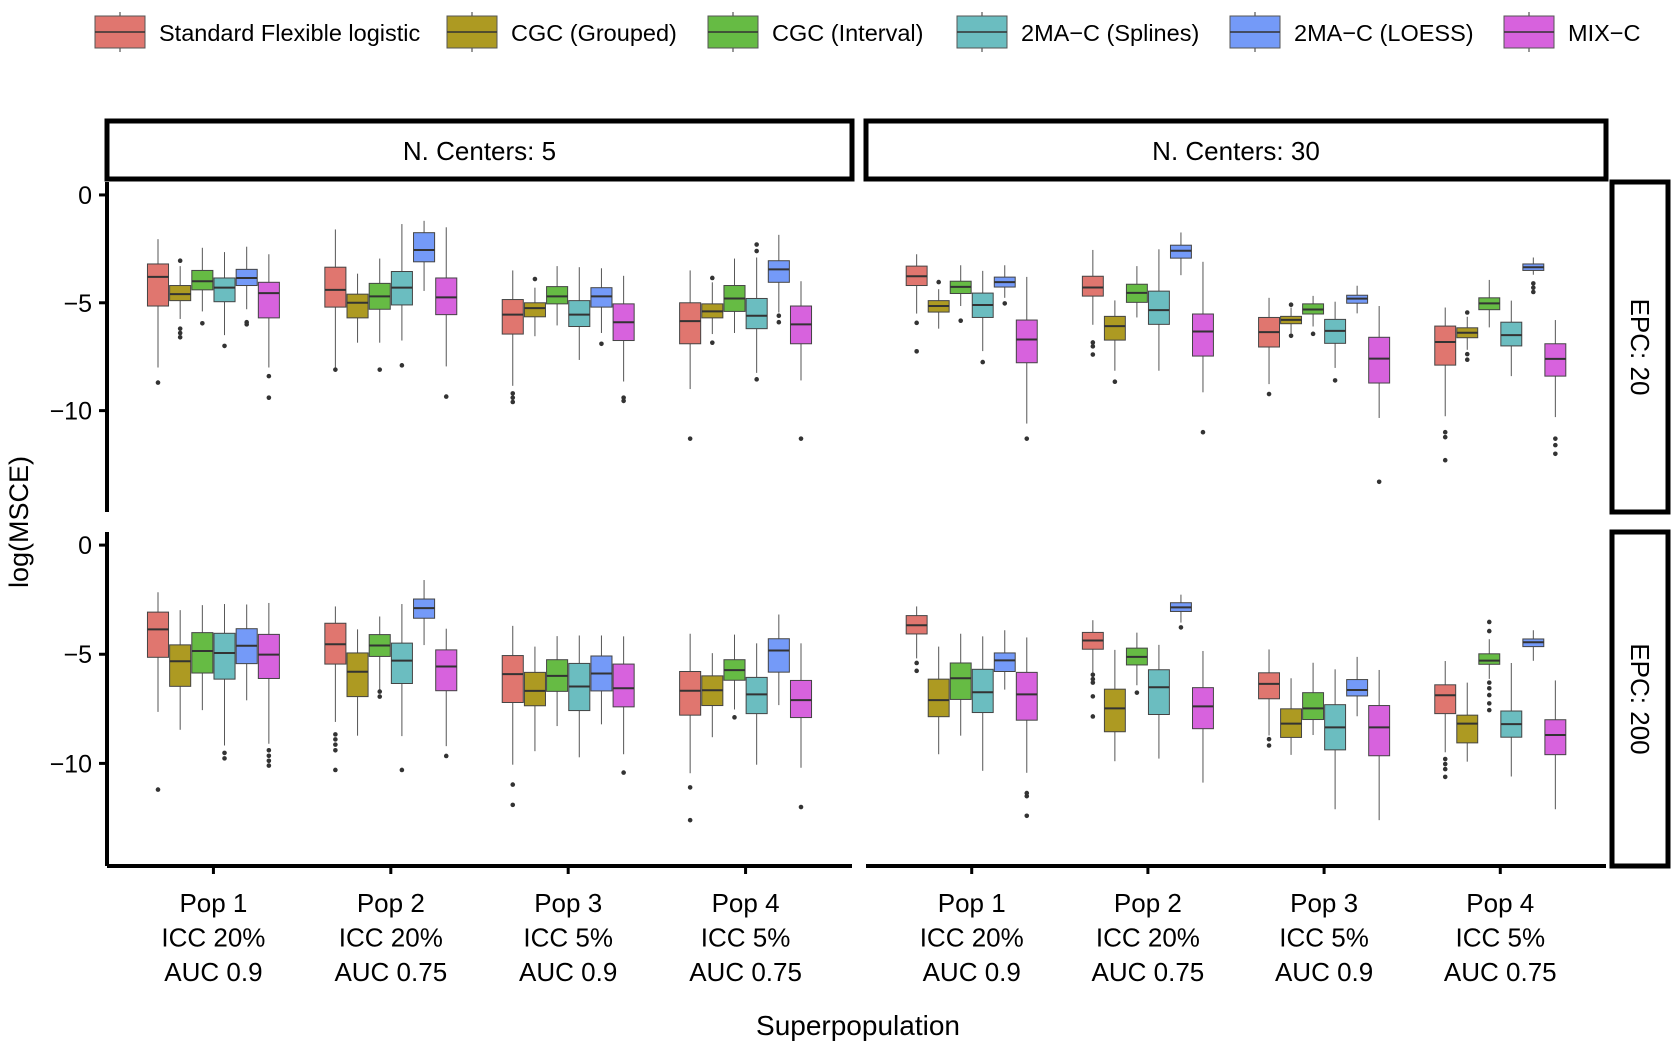  Describe the element at coordinates (1640, 347) in the screenshot. I see `row-strip` at that location.